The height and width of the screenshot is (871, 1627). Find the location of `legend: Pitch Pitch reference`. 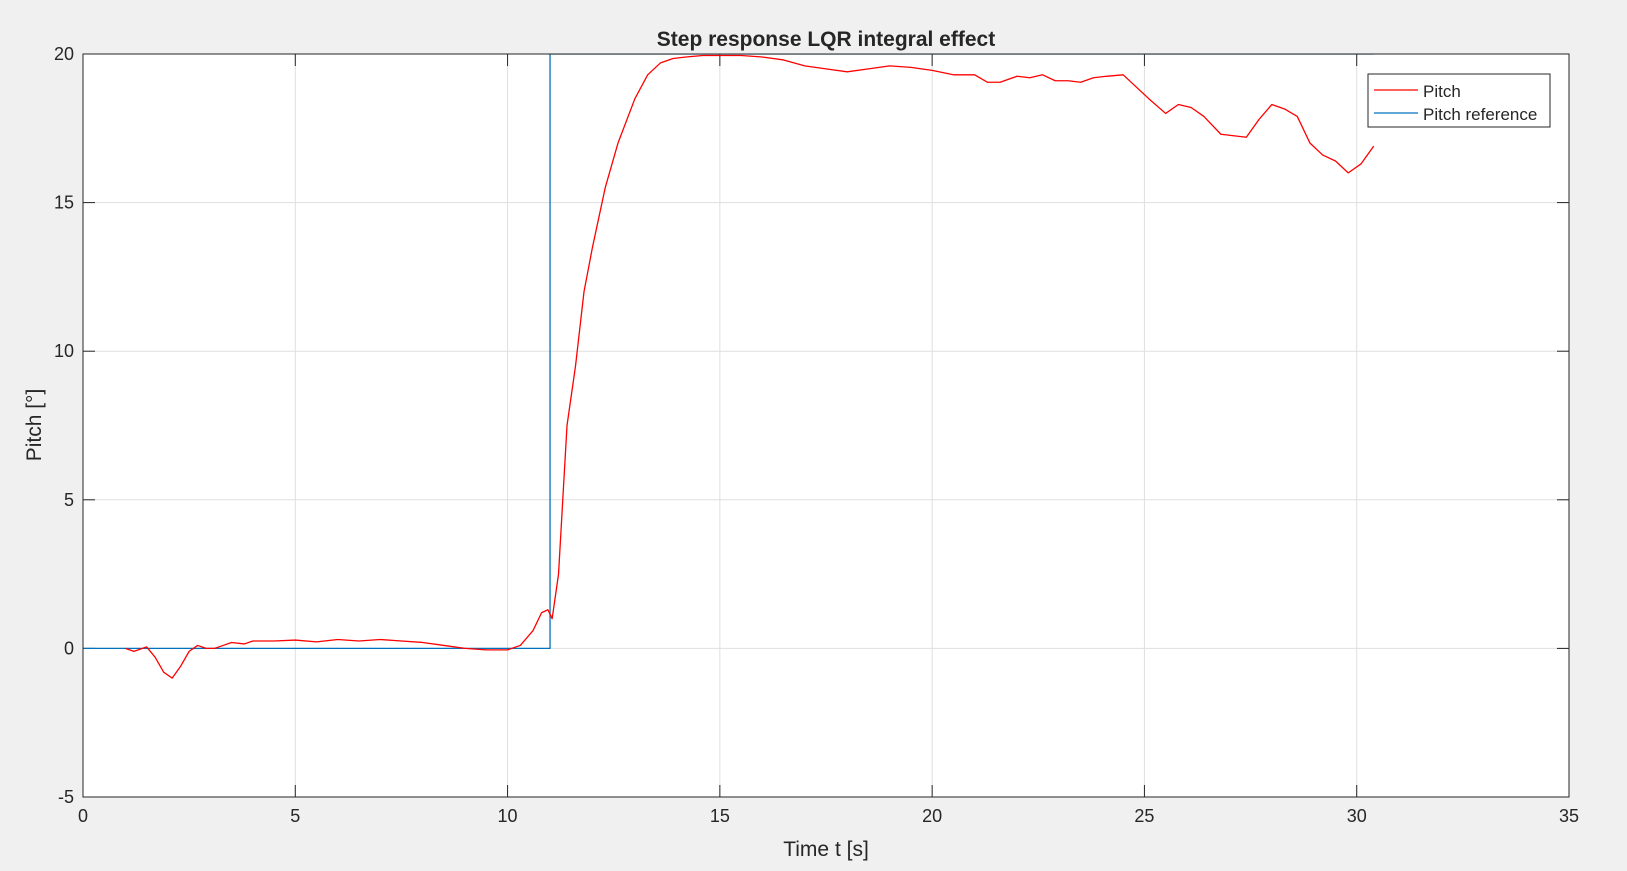

legend: Pitch Pitch reference is located at coordinates (1459, 100).